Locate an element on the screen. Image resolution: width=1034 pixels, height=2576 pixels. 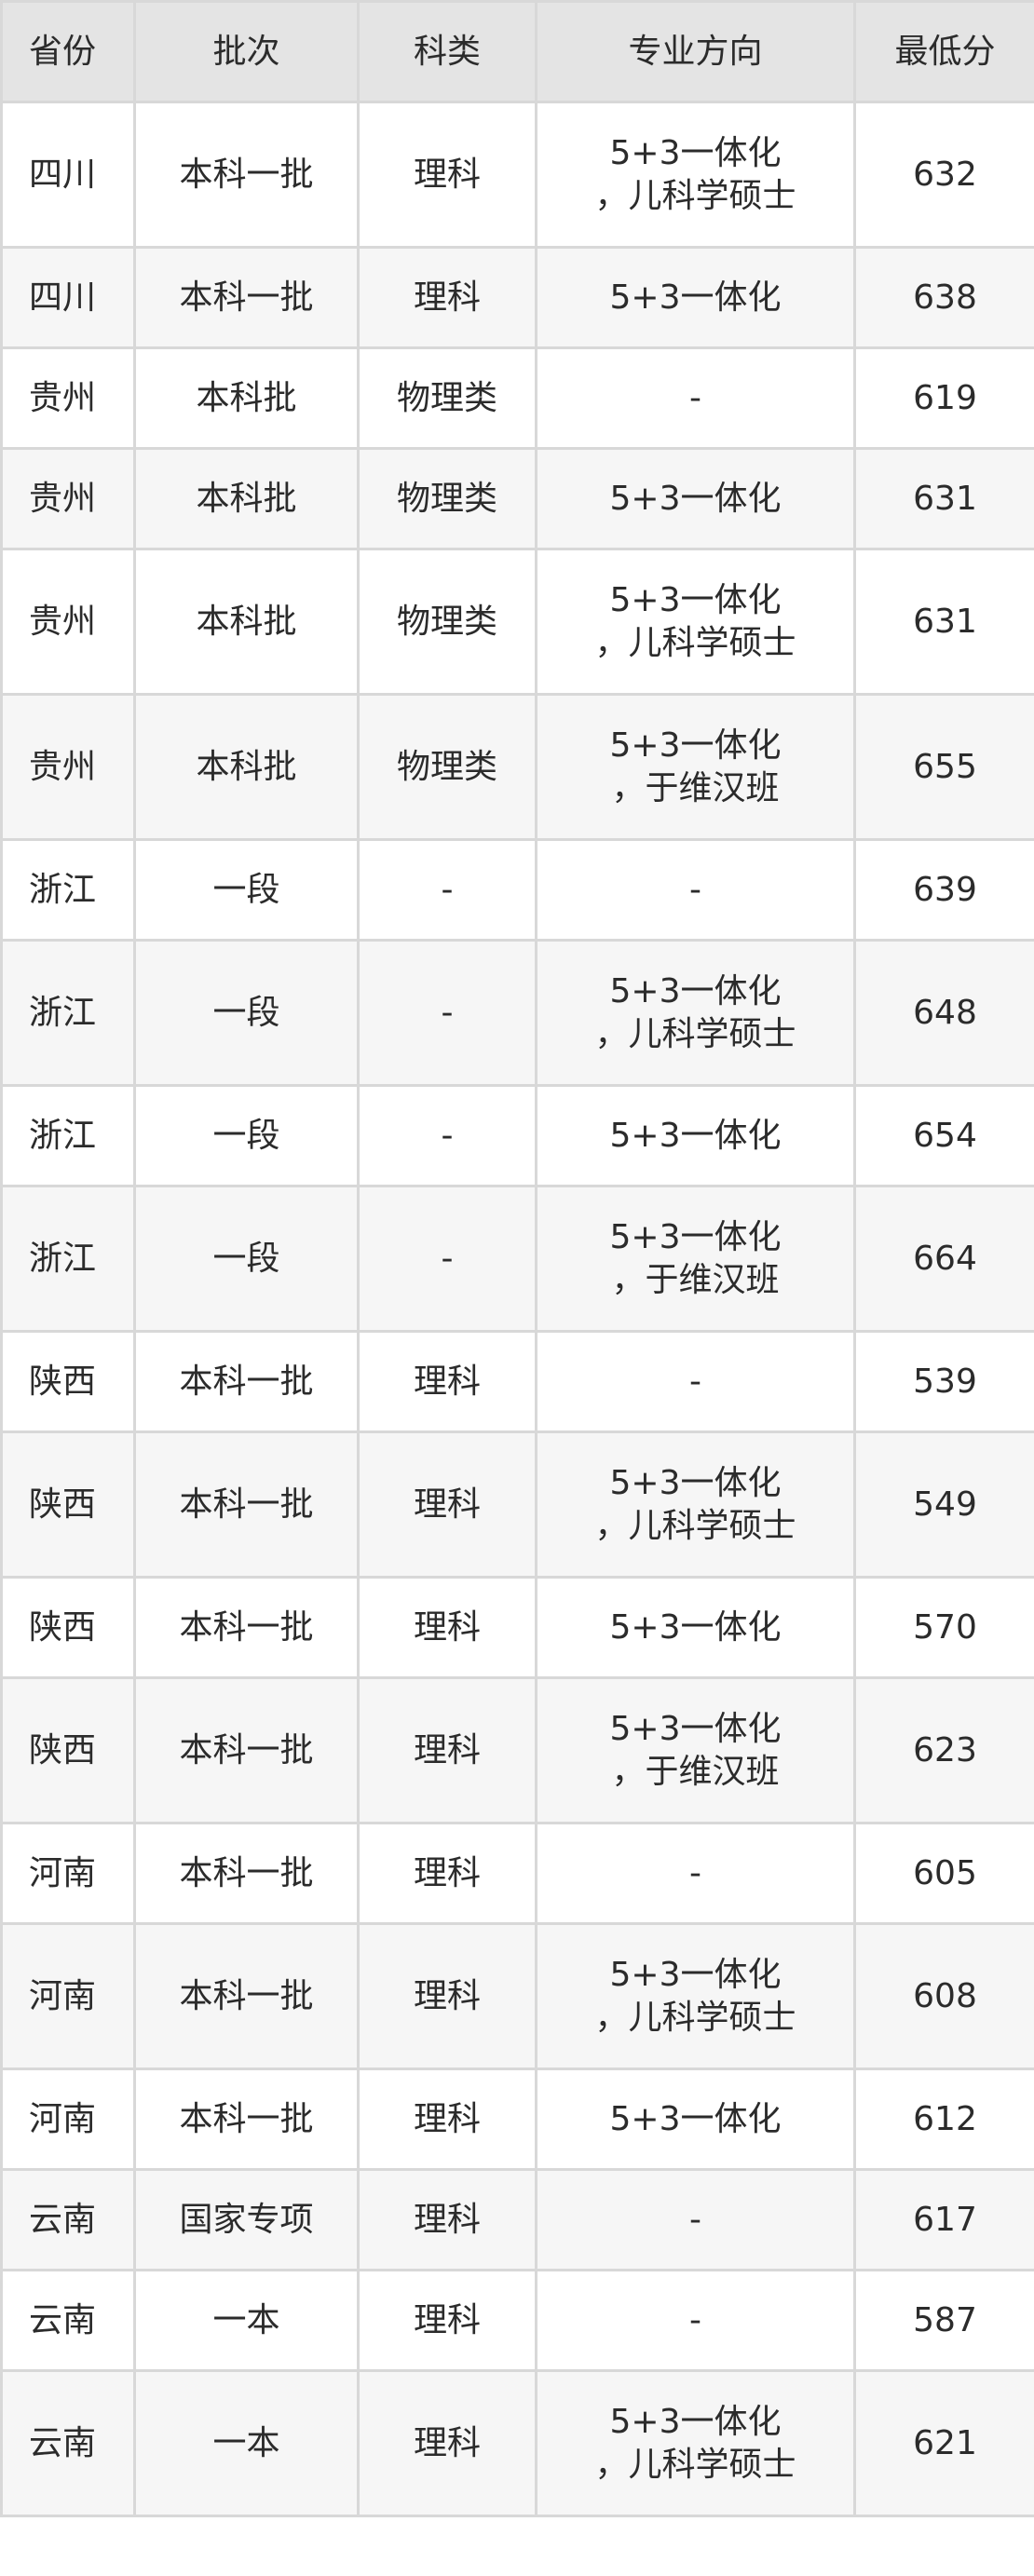
table-row: 河南 本科一批 理科 5+3一体化 ，儿科学硕士 608 is located at coordinates (517, 1996).